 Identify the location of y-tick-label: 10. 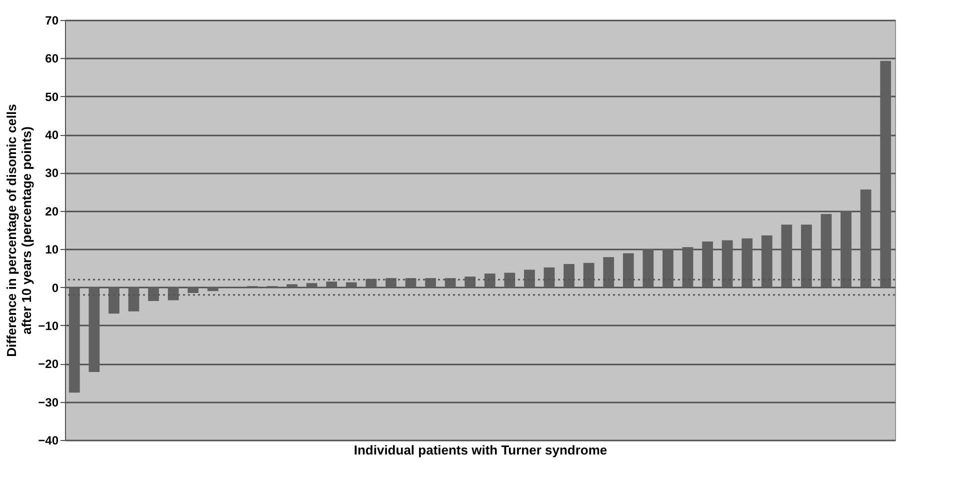
(52, 249).